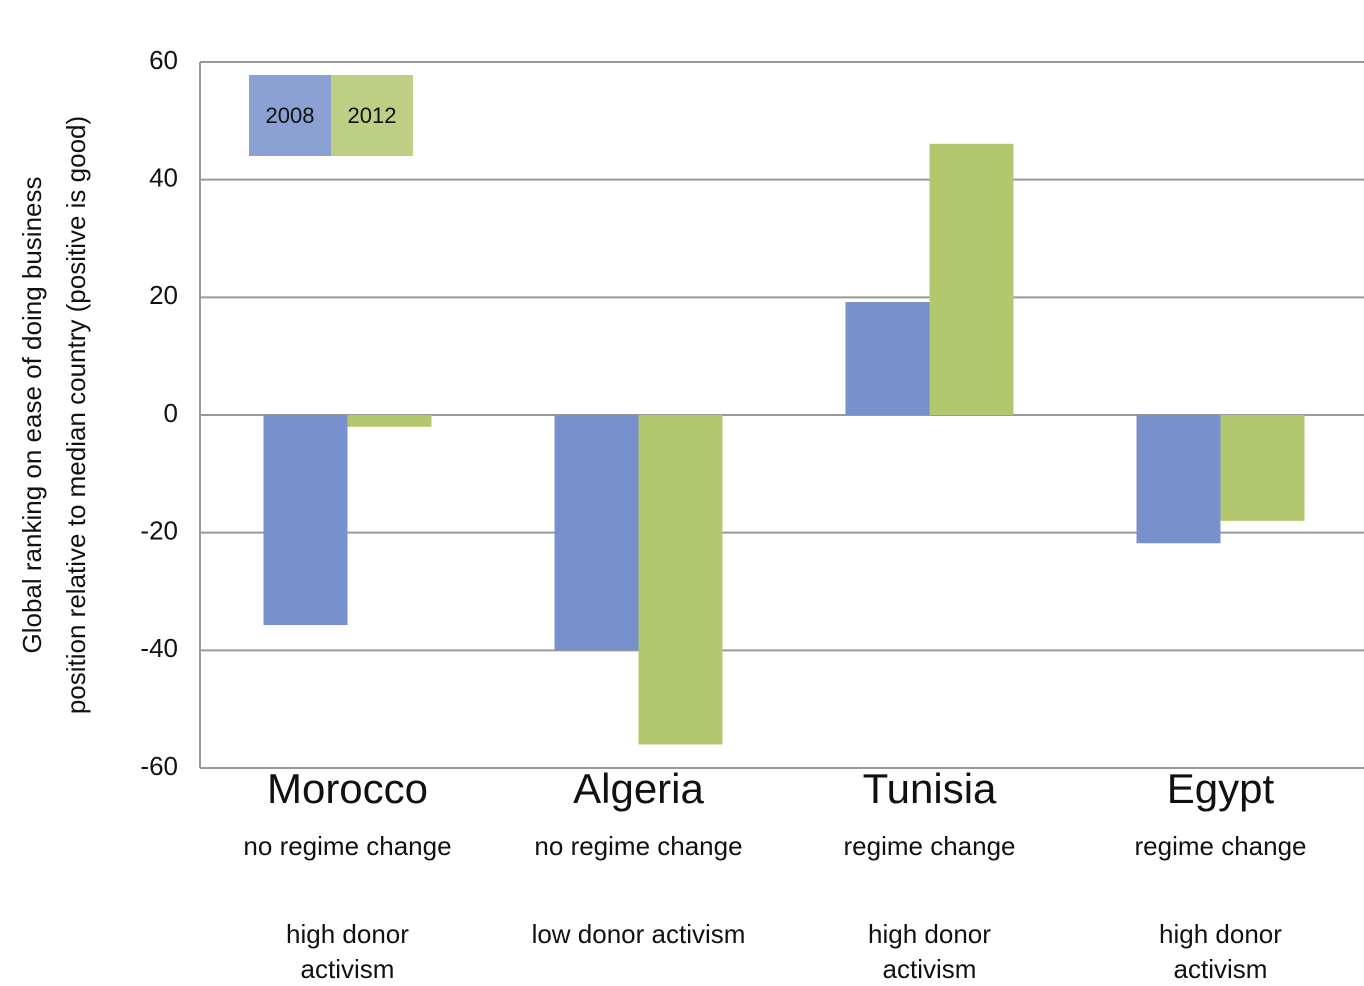 The height and width of the screenshot is (986, 1364). What do you see at coordinates (163, 60) in the screenshot?
I see `y-tick-label: 60` at bounding box center [163, 60].